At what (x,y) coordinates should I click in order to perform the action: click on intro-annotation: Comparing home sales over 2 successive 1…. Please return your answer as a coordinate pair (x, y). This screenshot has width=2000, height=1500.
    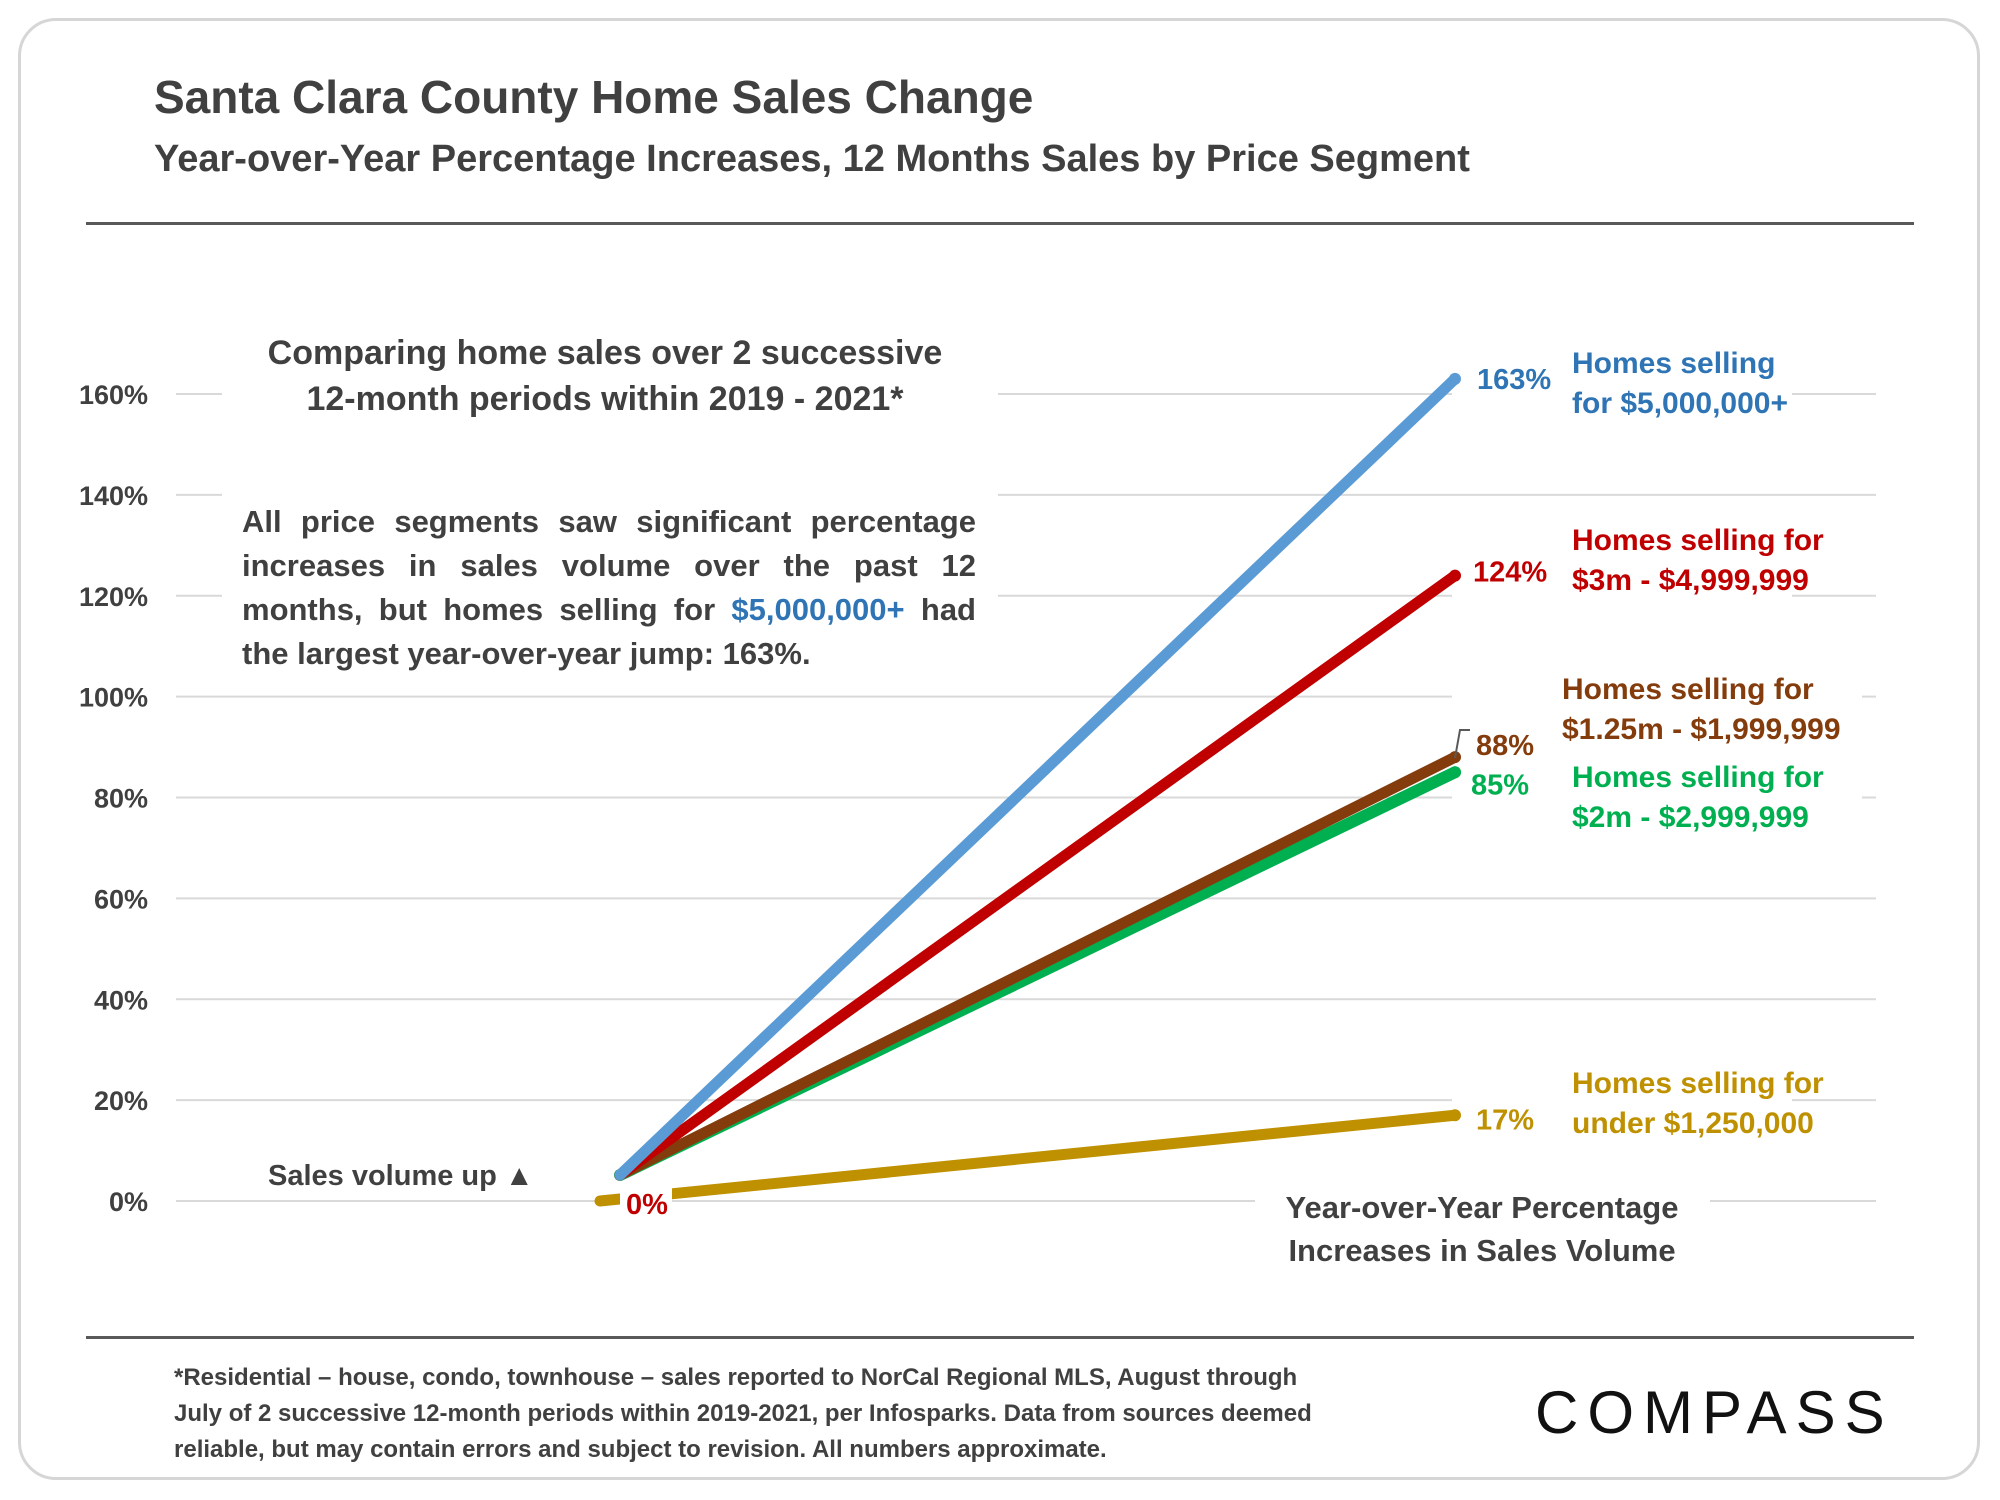
    Looking at the image, I should click on (605, 376).